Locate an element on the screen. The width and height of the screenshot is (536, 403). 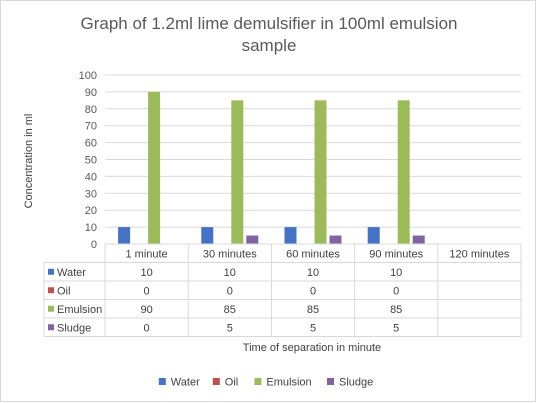
x-tick-label: 1 minute is located at coordinates (146, 254).